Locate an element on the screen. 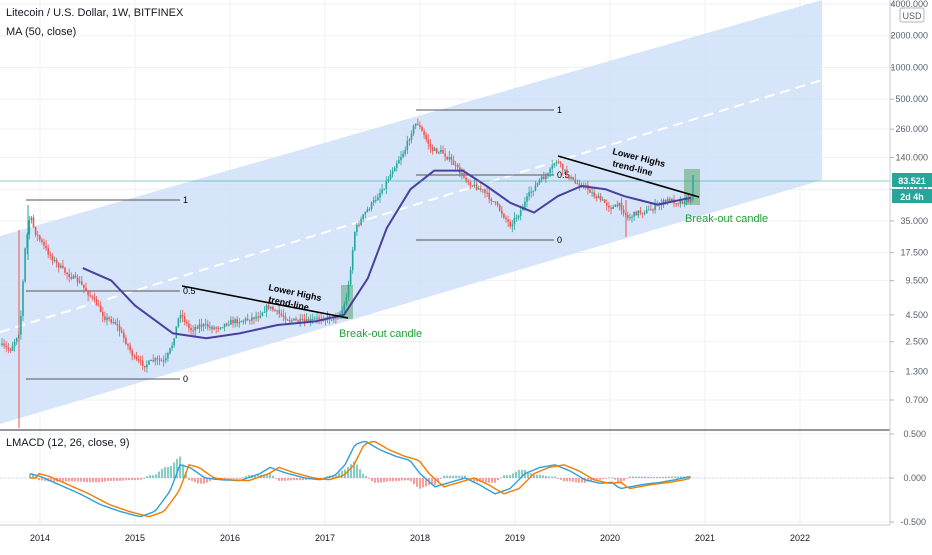  countdown-value: 2d 4h is located at coordinates (912, 197).